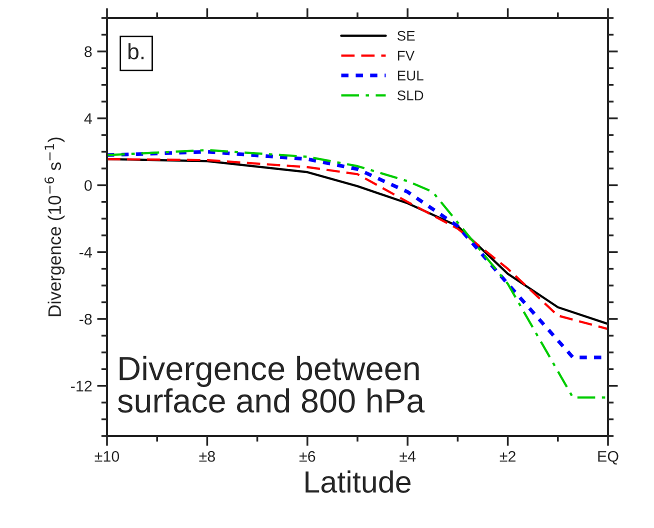 The height and width of the screenshot is (528, 654). I want to click on x-tick-label: ±6, so click(307, 456).